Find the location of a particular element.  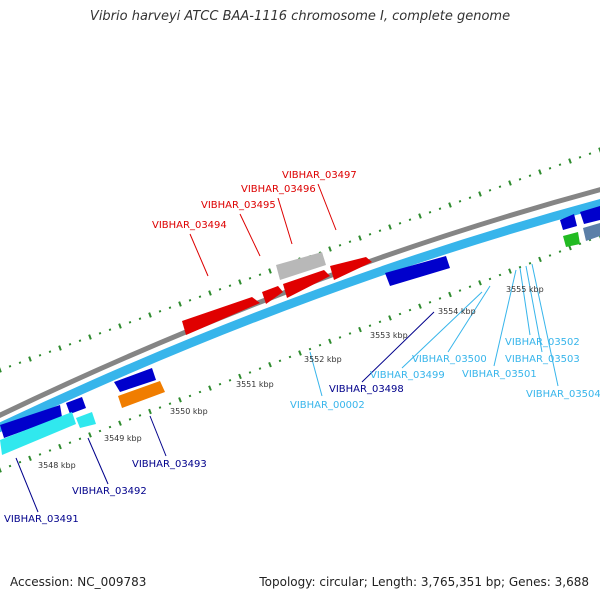

gene-label-VIBHAR_03500: VIBHAR_03500 is located at coordinates (449, 359).